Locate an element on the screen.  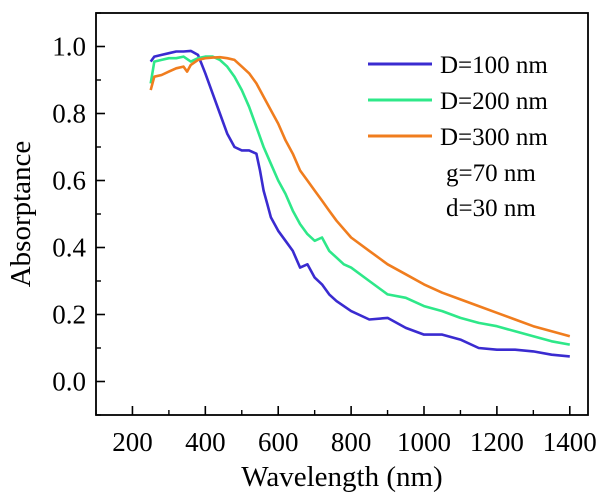
y-tick-label: 0.0 is located at coordinates (69, 382).